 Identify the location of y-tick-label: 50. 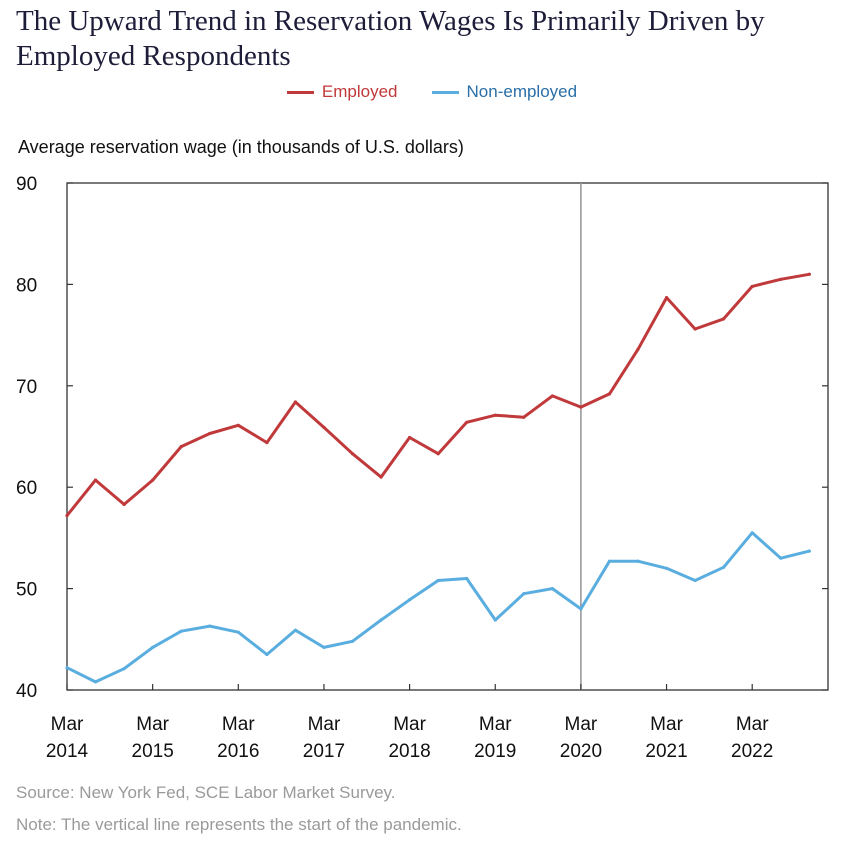
(26, 590).